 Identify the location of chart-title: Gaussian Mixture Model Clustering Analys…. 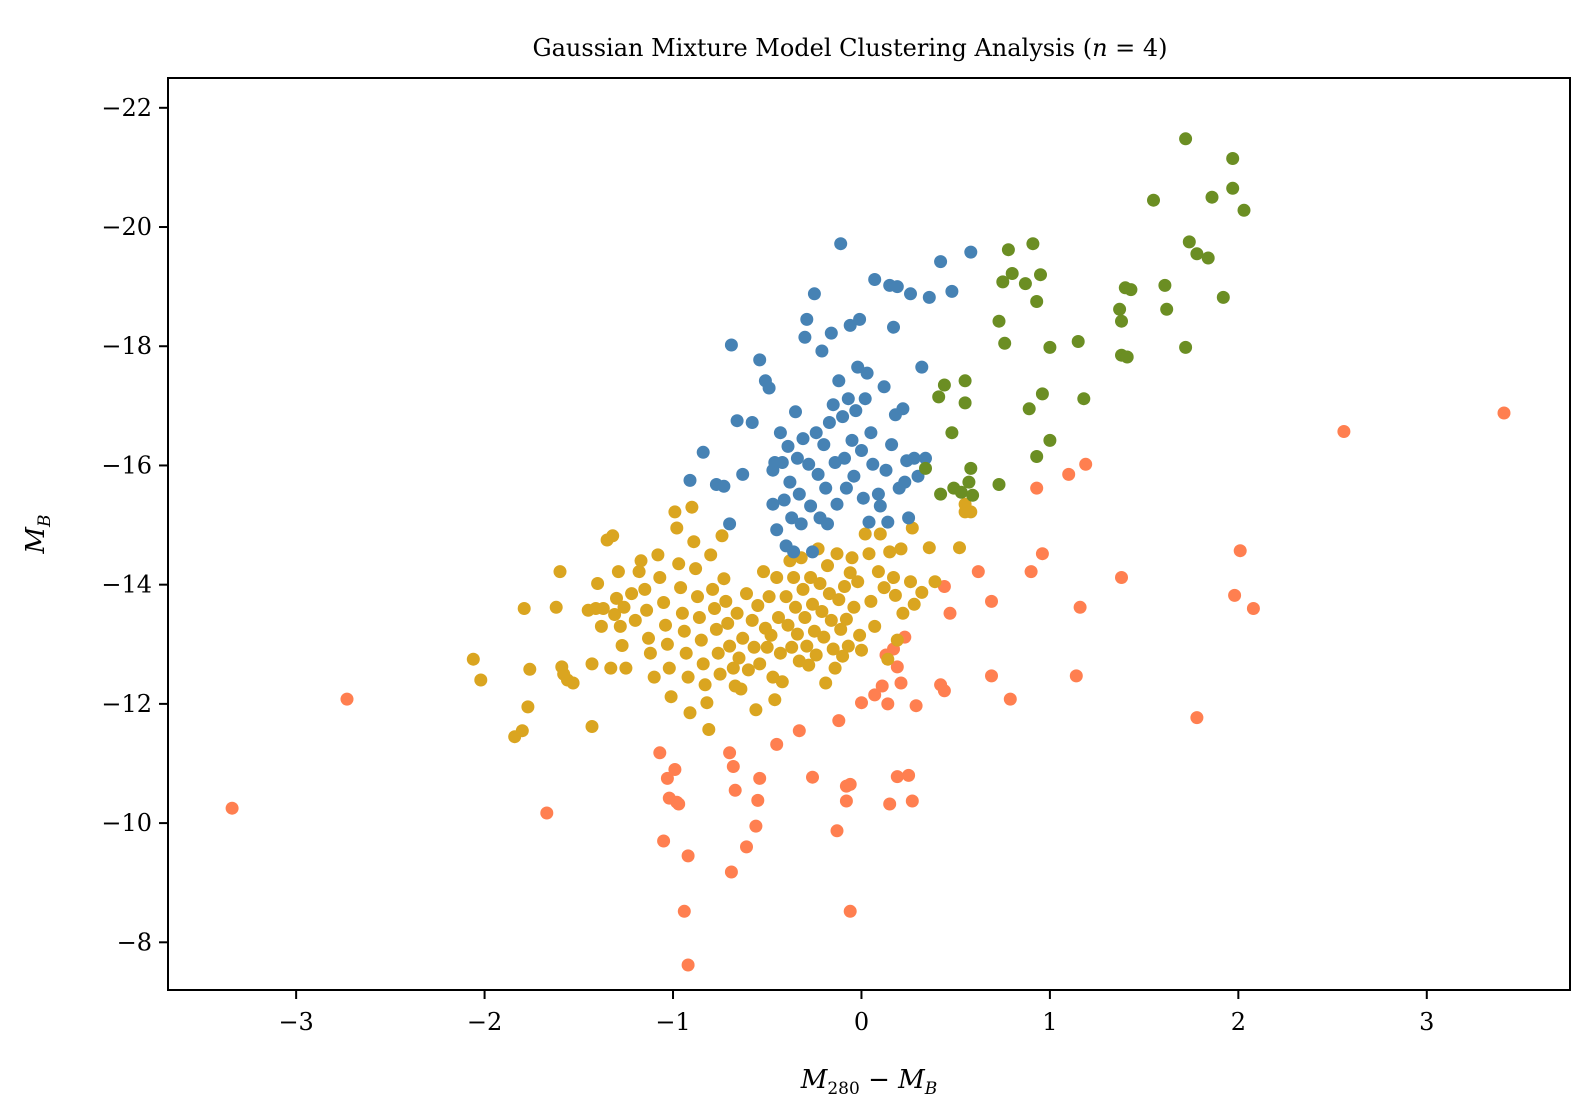
(849, 48).